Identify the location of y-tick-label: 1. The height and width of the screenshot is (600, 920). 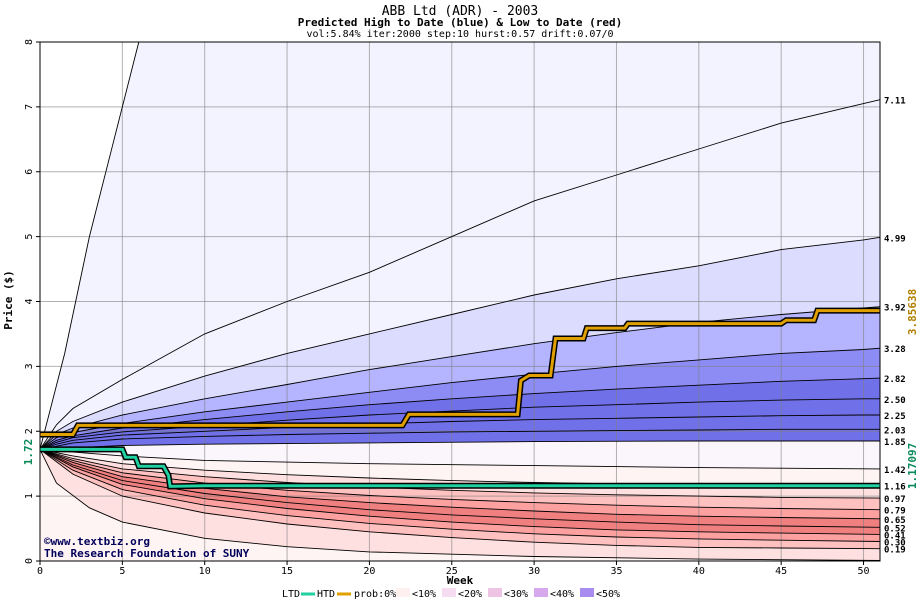
(29, 496).